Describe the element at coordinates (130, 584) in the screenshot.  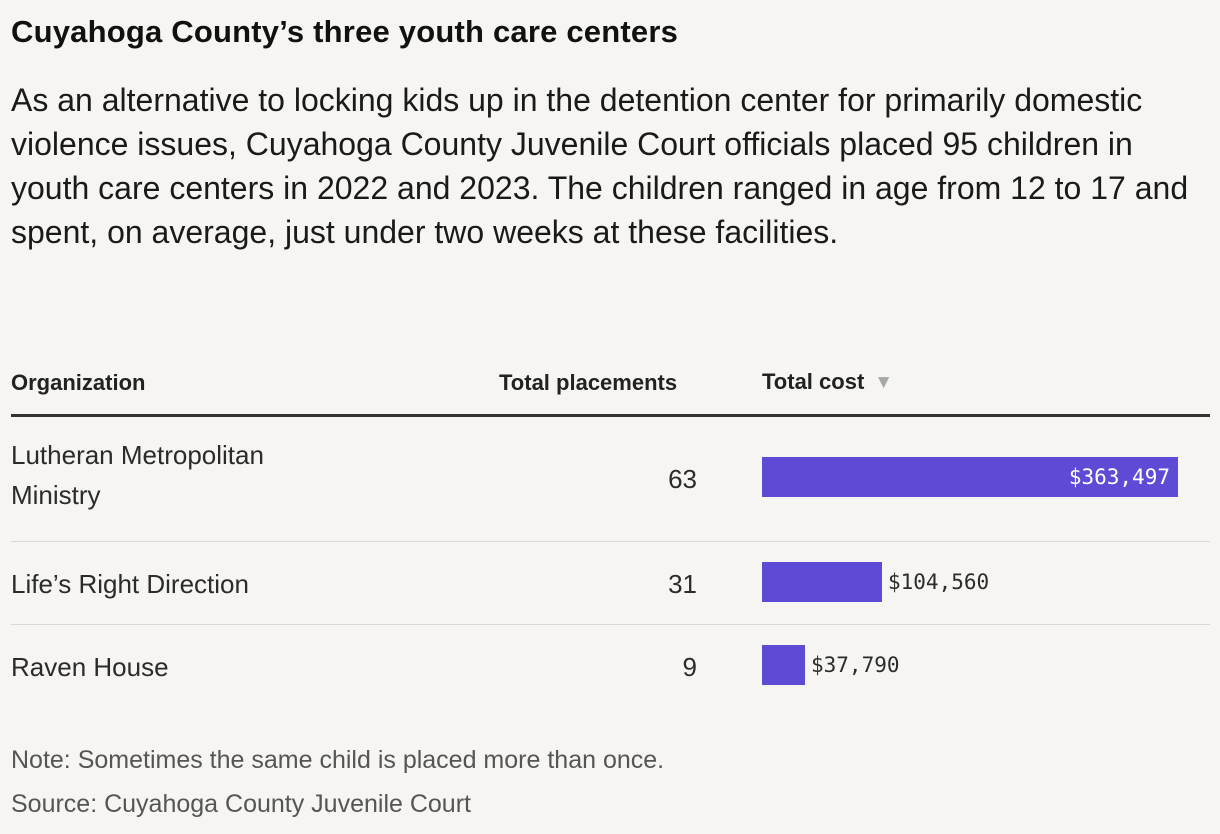
I see `organization-cell: Life’s Right Direction` at that location.